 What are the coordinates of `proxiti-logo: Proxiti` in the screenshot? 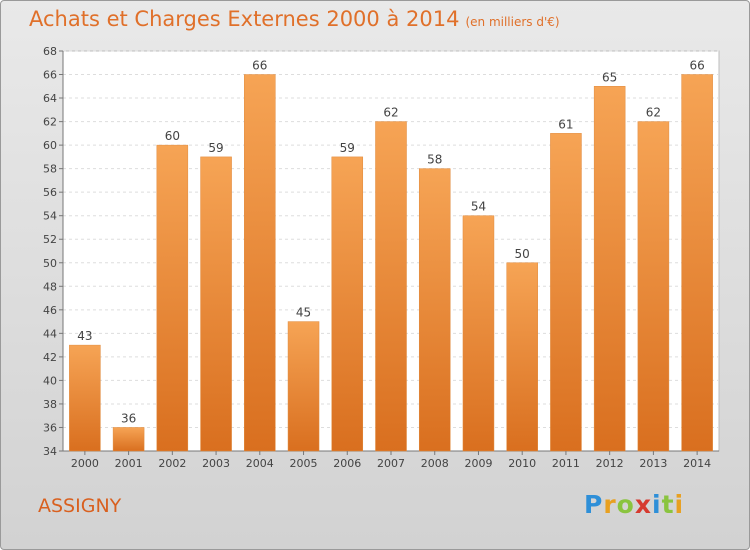 It's located at (634, 504).